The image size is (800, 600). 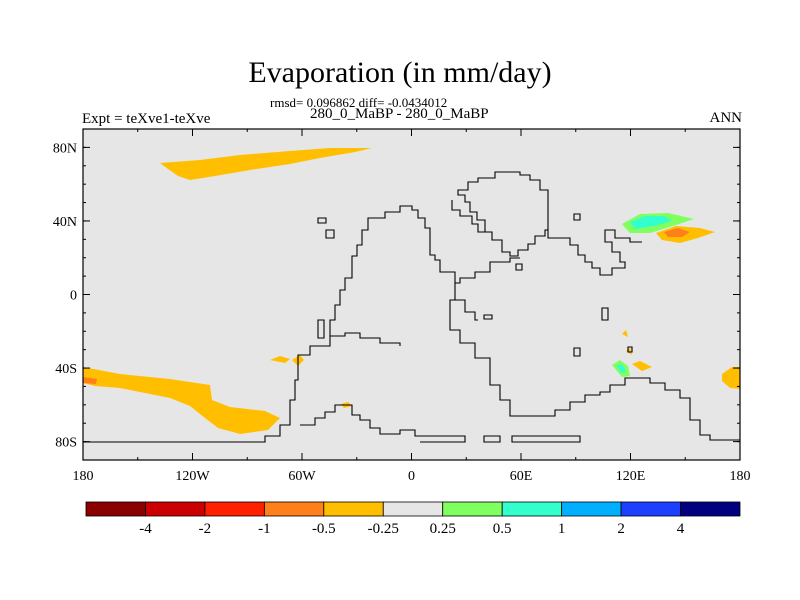 I want to click on coastline-west-africa-americas, so click(x=424, y=270).